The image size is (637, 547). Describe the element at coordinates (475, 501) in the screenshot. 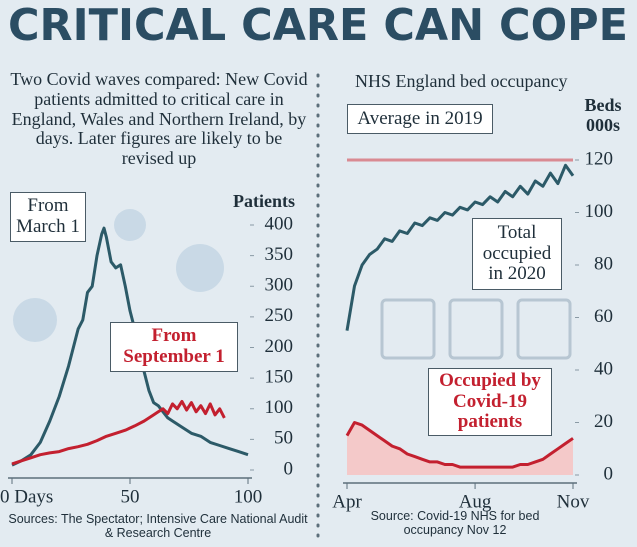

I see `x-tick-label: Aug` at that location.